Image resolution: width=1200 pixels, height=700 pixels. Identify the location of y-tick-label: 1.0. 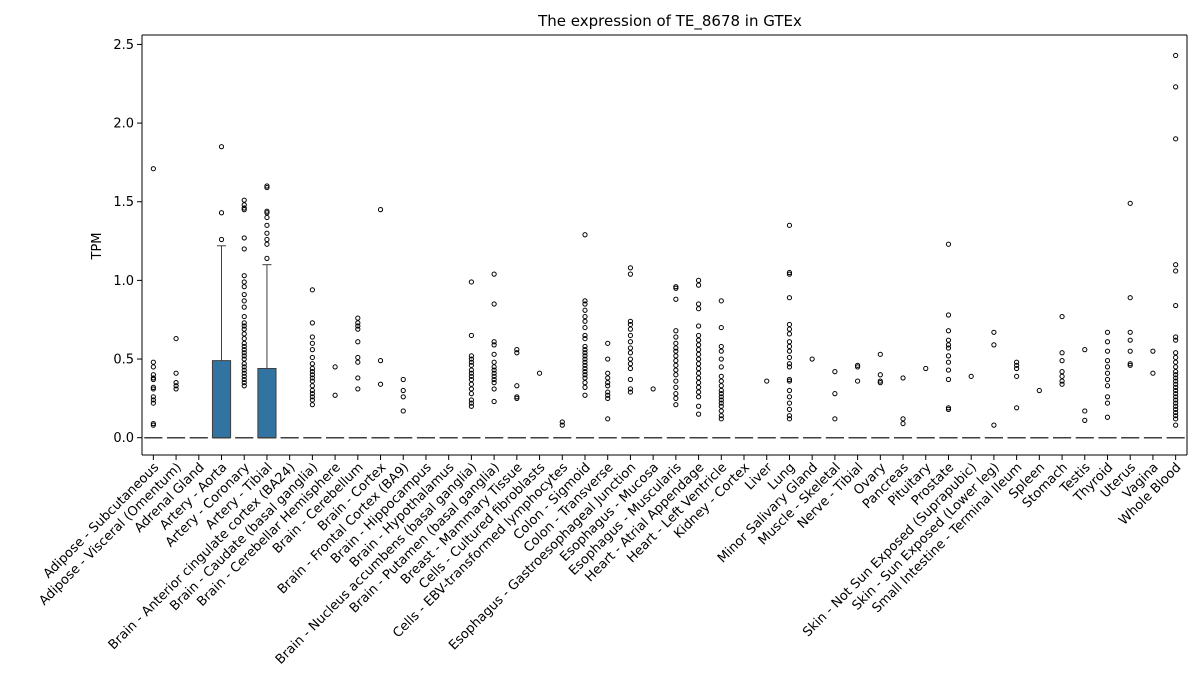
(123, 281).